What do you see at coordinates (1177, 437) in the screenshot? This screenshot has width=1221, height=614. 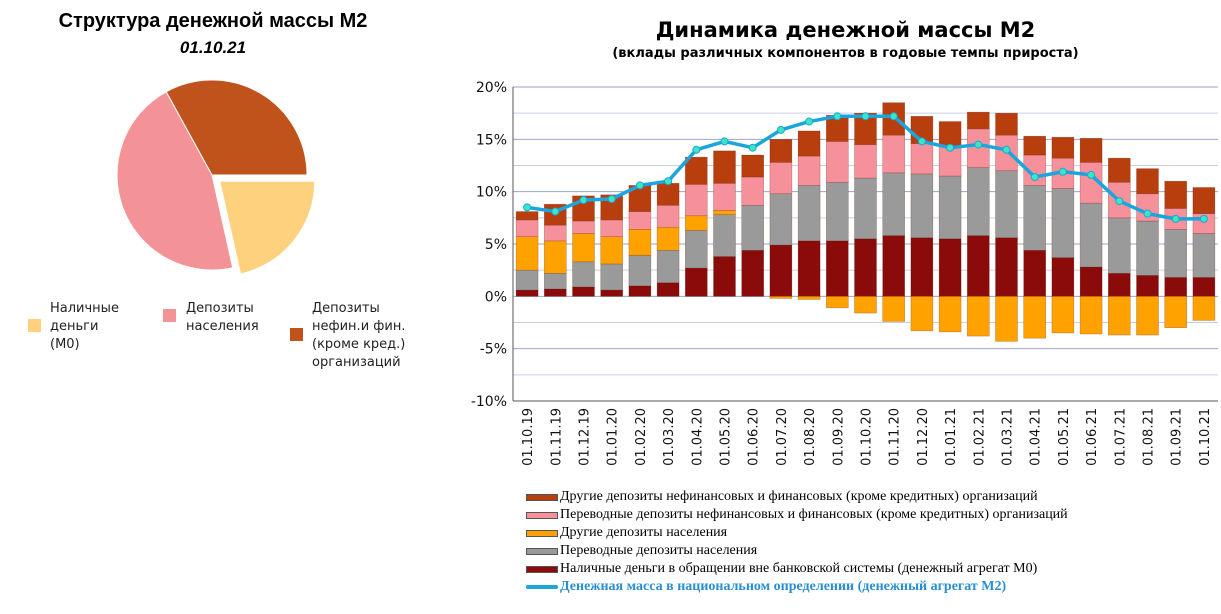 I see `x-tick-label: 01.09.21` at bounding box center [1177, 437].